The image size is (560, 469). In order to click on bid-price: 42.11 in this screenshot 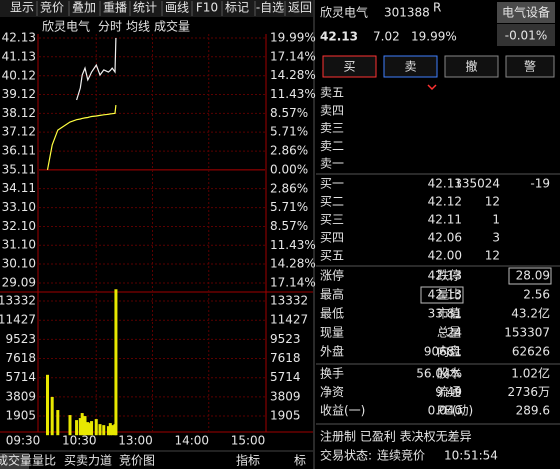, I will do `click(445, 220)`.